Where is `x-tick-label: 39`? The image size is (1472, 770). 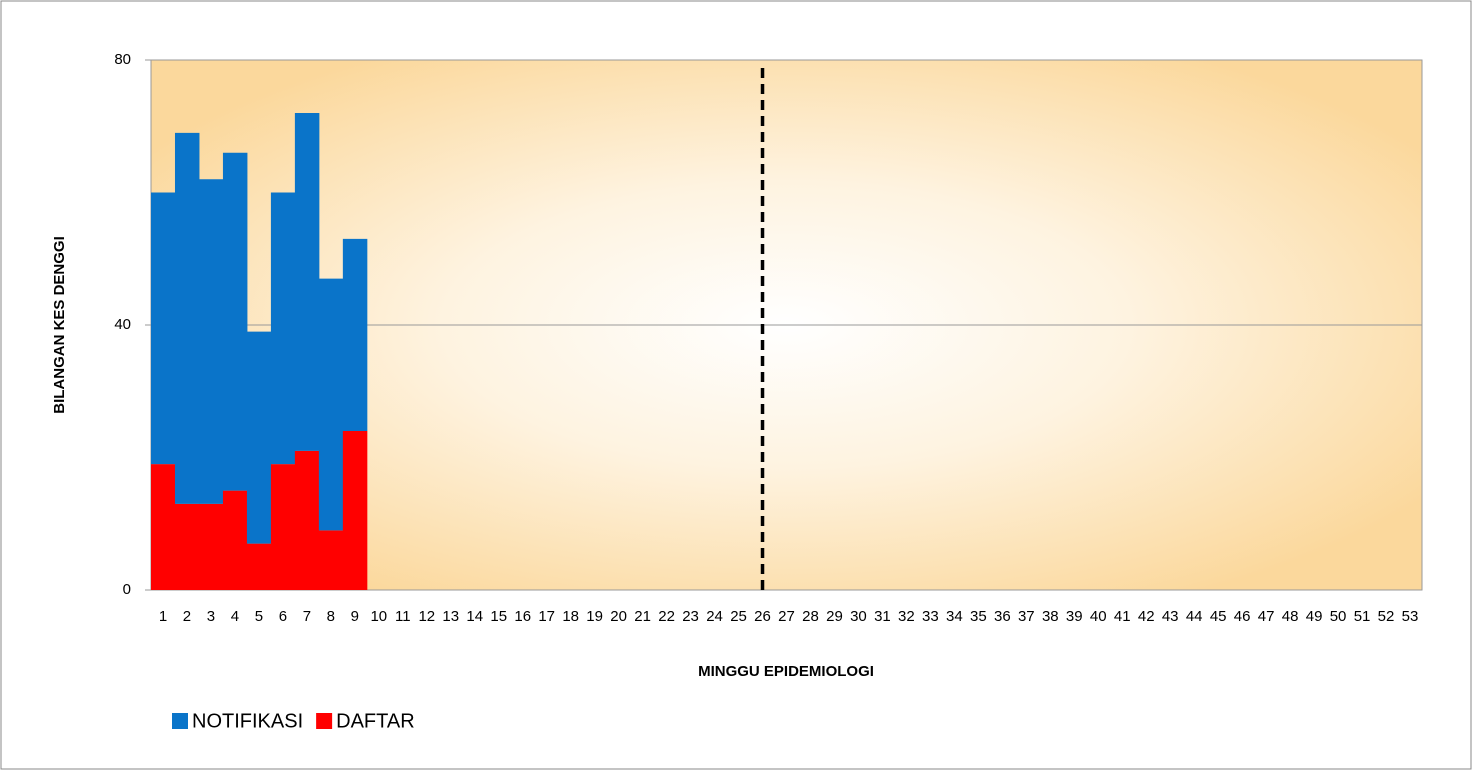 x-tick-label: 39 is located at coordinates (1074, 616).